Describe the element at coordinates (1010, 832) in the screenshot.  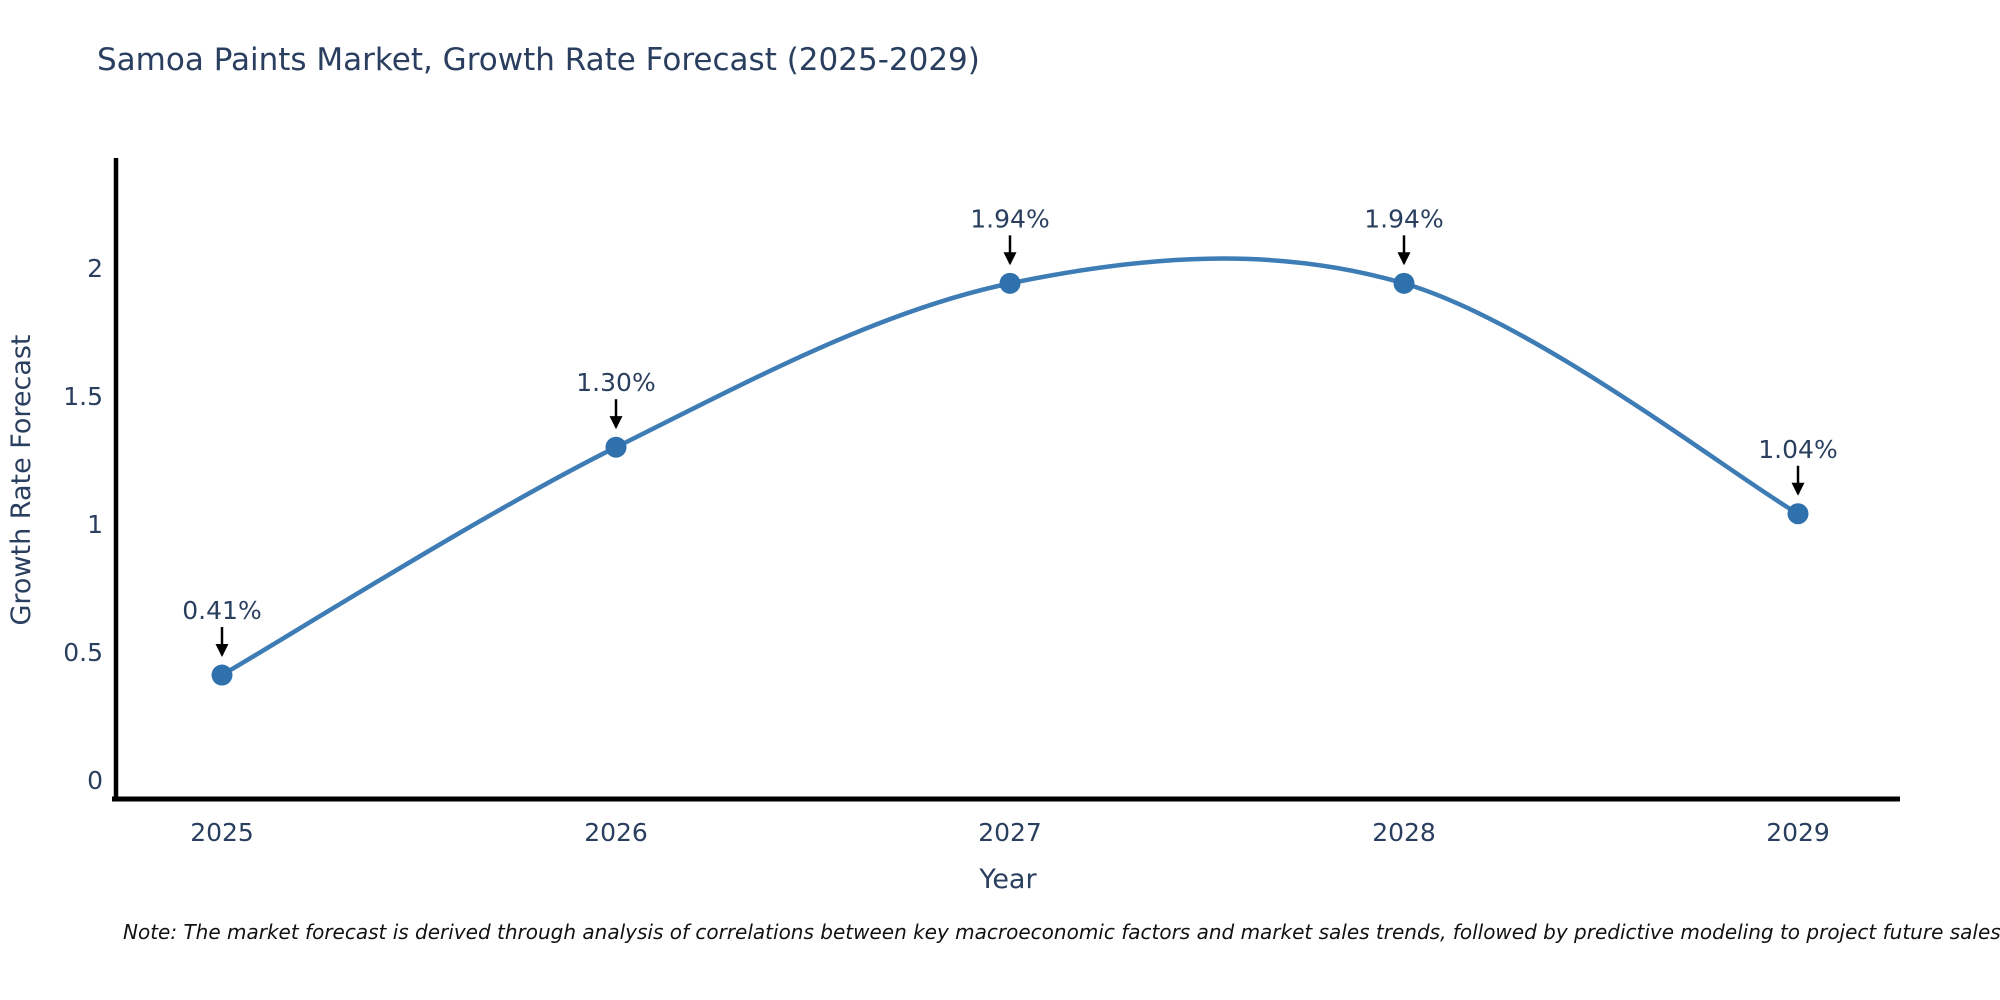
I see `x-tick-label: 2027` at that location.